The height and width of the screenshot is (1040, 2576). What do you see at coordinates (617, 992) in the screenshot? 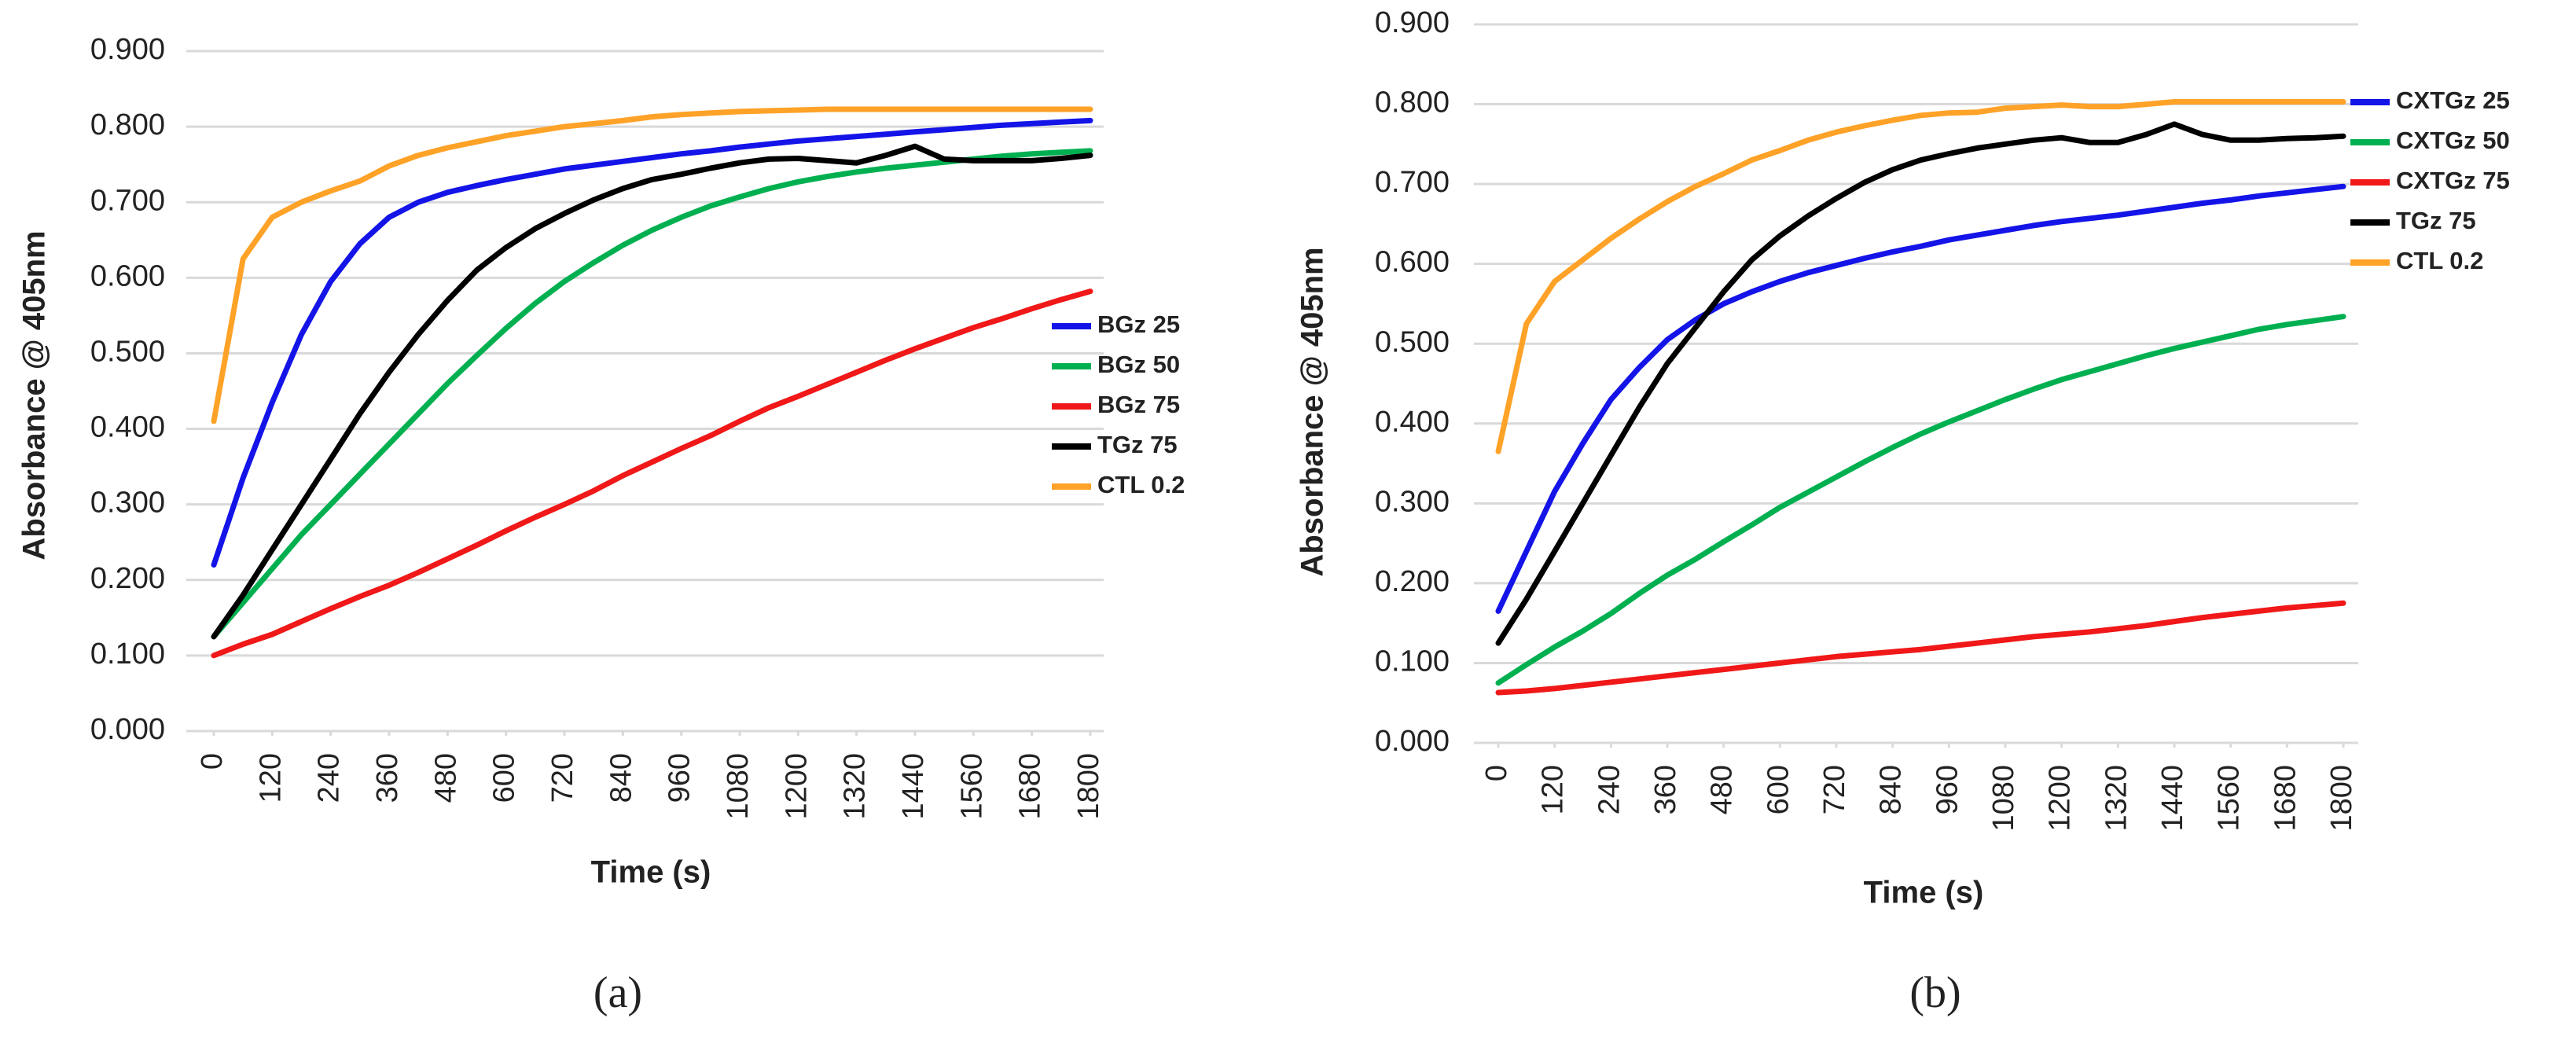
I see `caption: (a)` at bounding box center [617, 992].